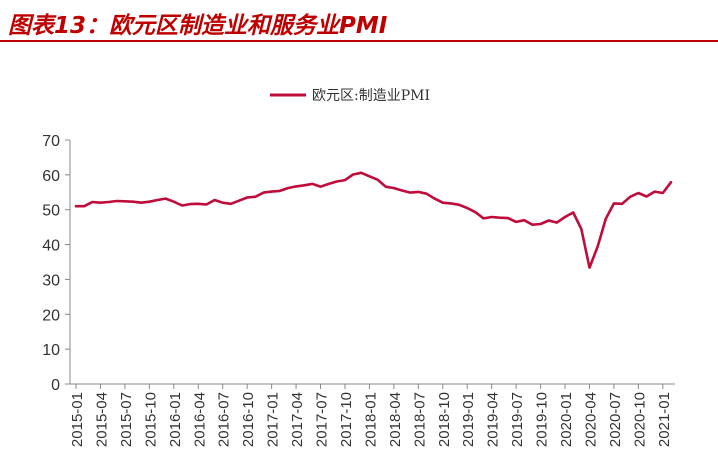 The width and height of the screenshot is (718, 474). Describe the element at coordinates (322, 419) in the screenshot. I see `x-tick-label: 2017-07` at that location.